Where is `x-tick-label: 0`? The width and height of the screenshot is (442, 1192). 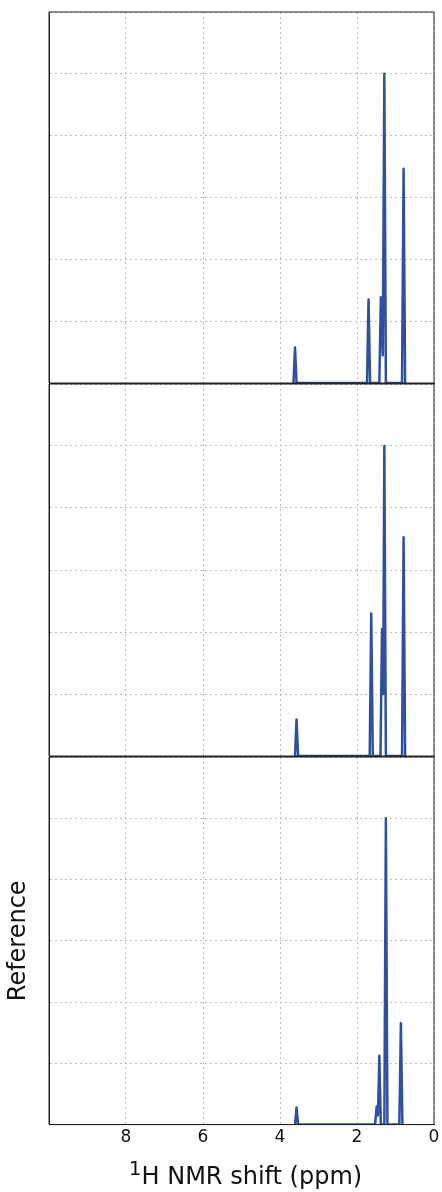 x-tick-label: 0 is located at coordinates (434, 1136).